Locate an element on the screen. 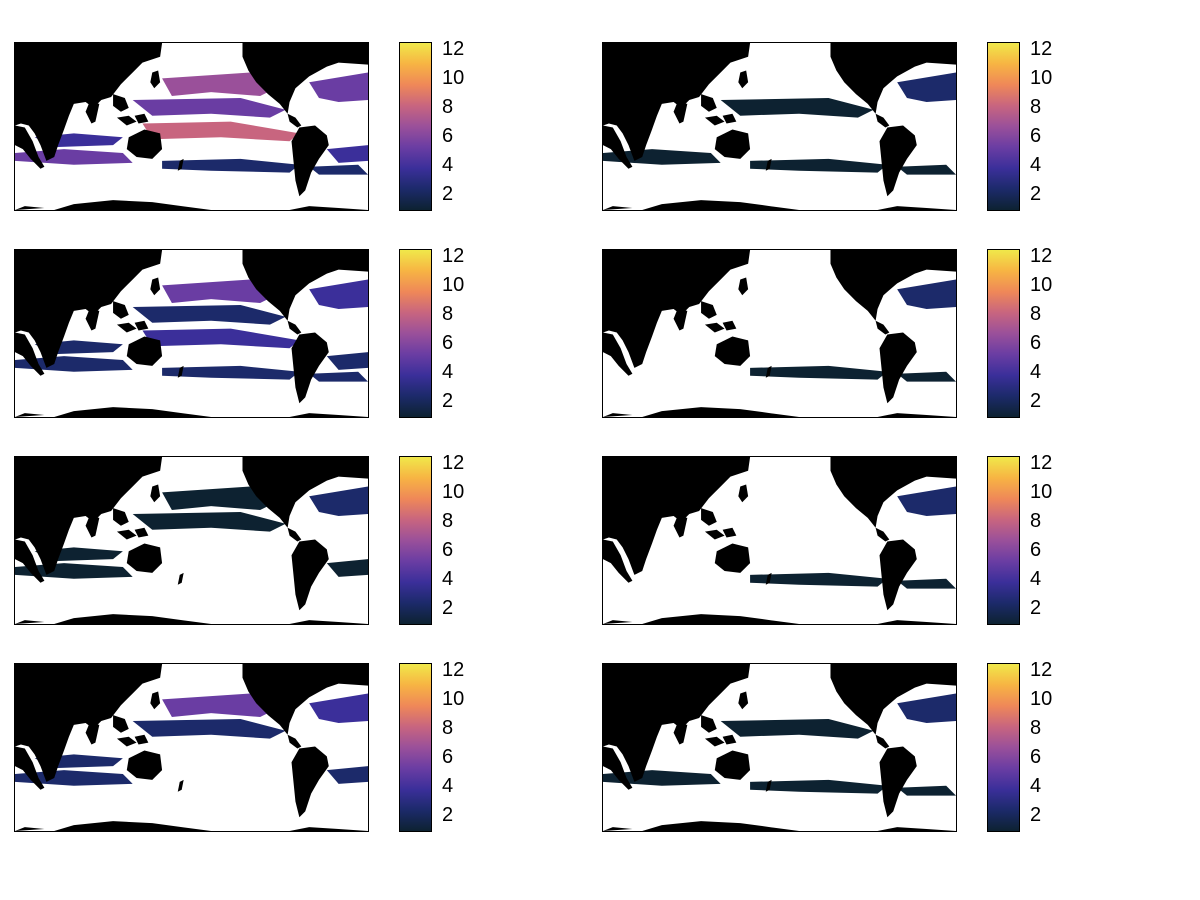  map-panel-r2c1 is located at coordinates (191, 333).